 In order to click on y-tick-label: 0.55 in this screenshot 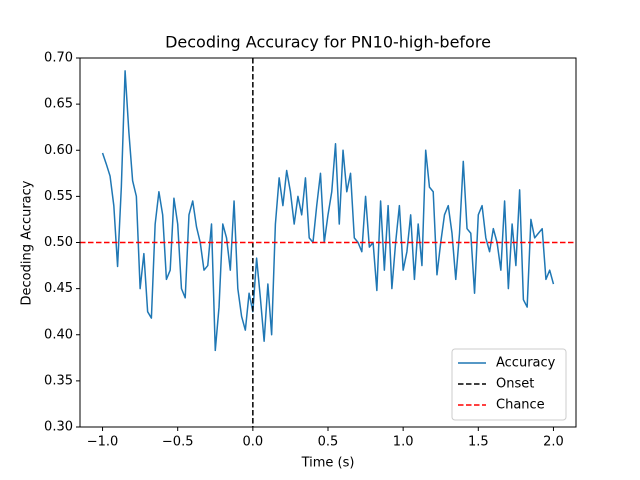, I will do `click(58, 196)`.